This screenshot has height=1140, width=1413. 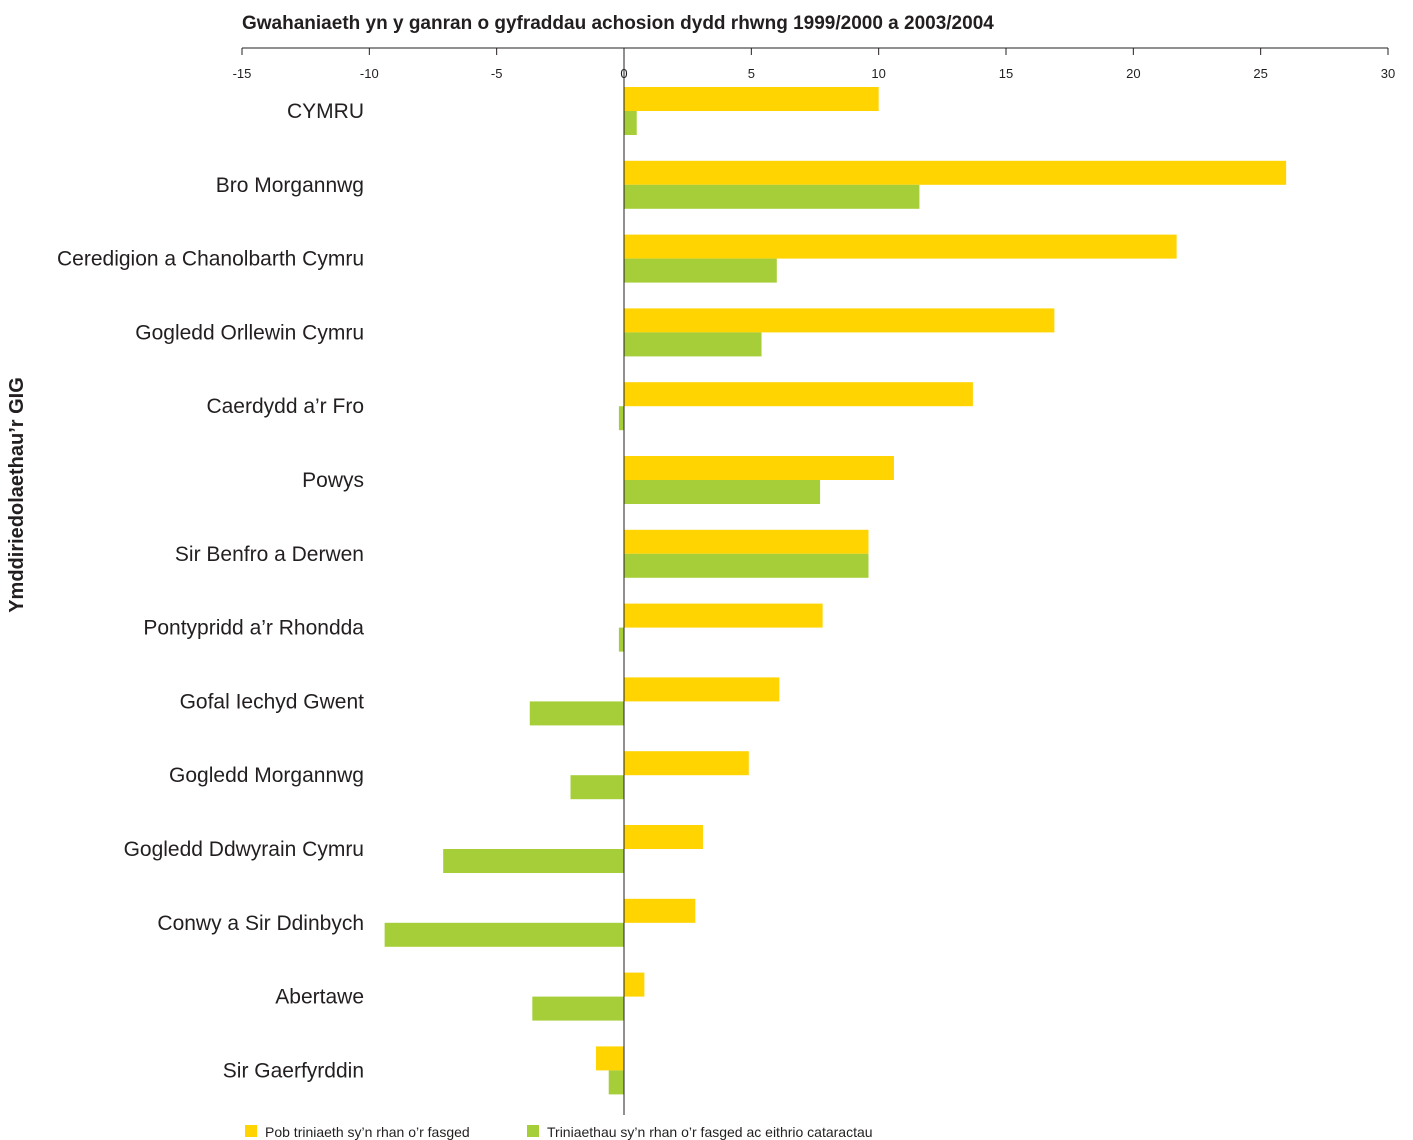 What do you see at coordinates (1388, 73) in the screenshot?
I see `x-tick-label: 30` at bounding box center [1388, 73].